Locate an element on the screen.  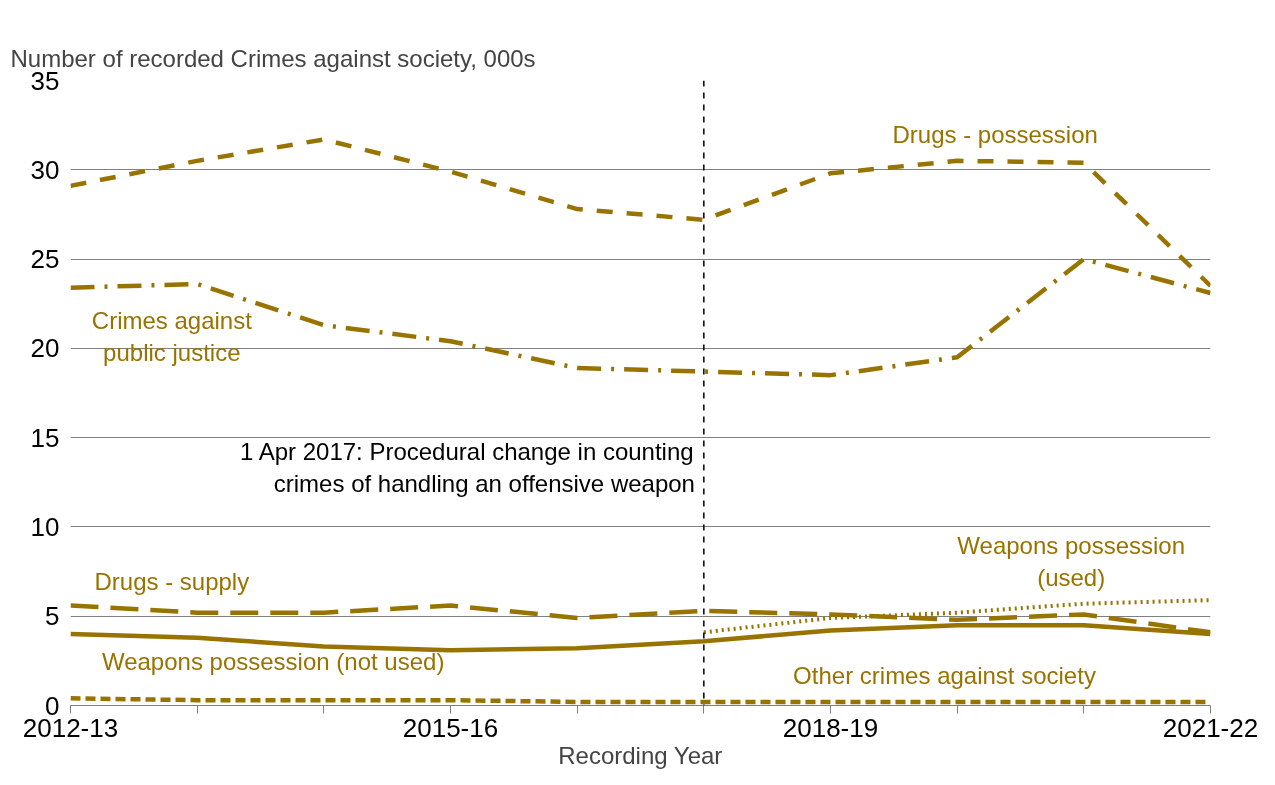
annotation: 1 Apr 2017: Procedural change in counting crimes of handling an offensive weapon is located at coordinates (467, 467).